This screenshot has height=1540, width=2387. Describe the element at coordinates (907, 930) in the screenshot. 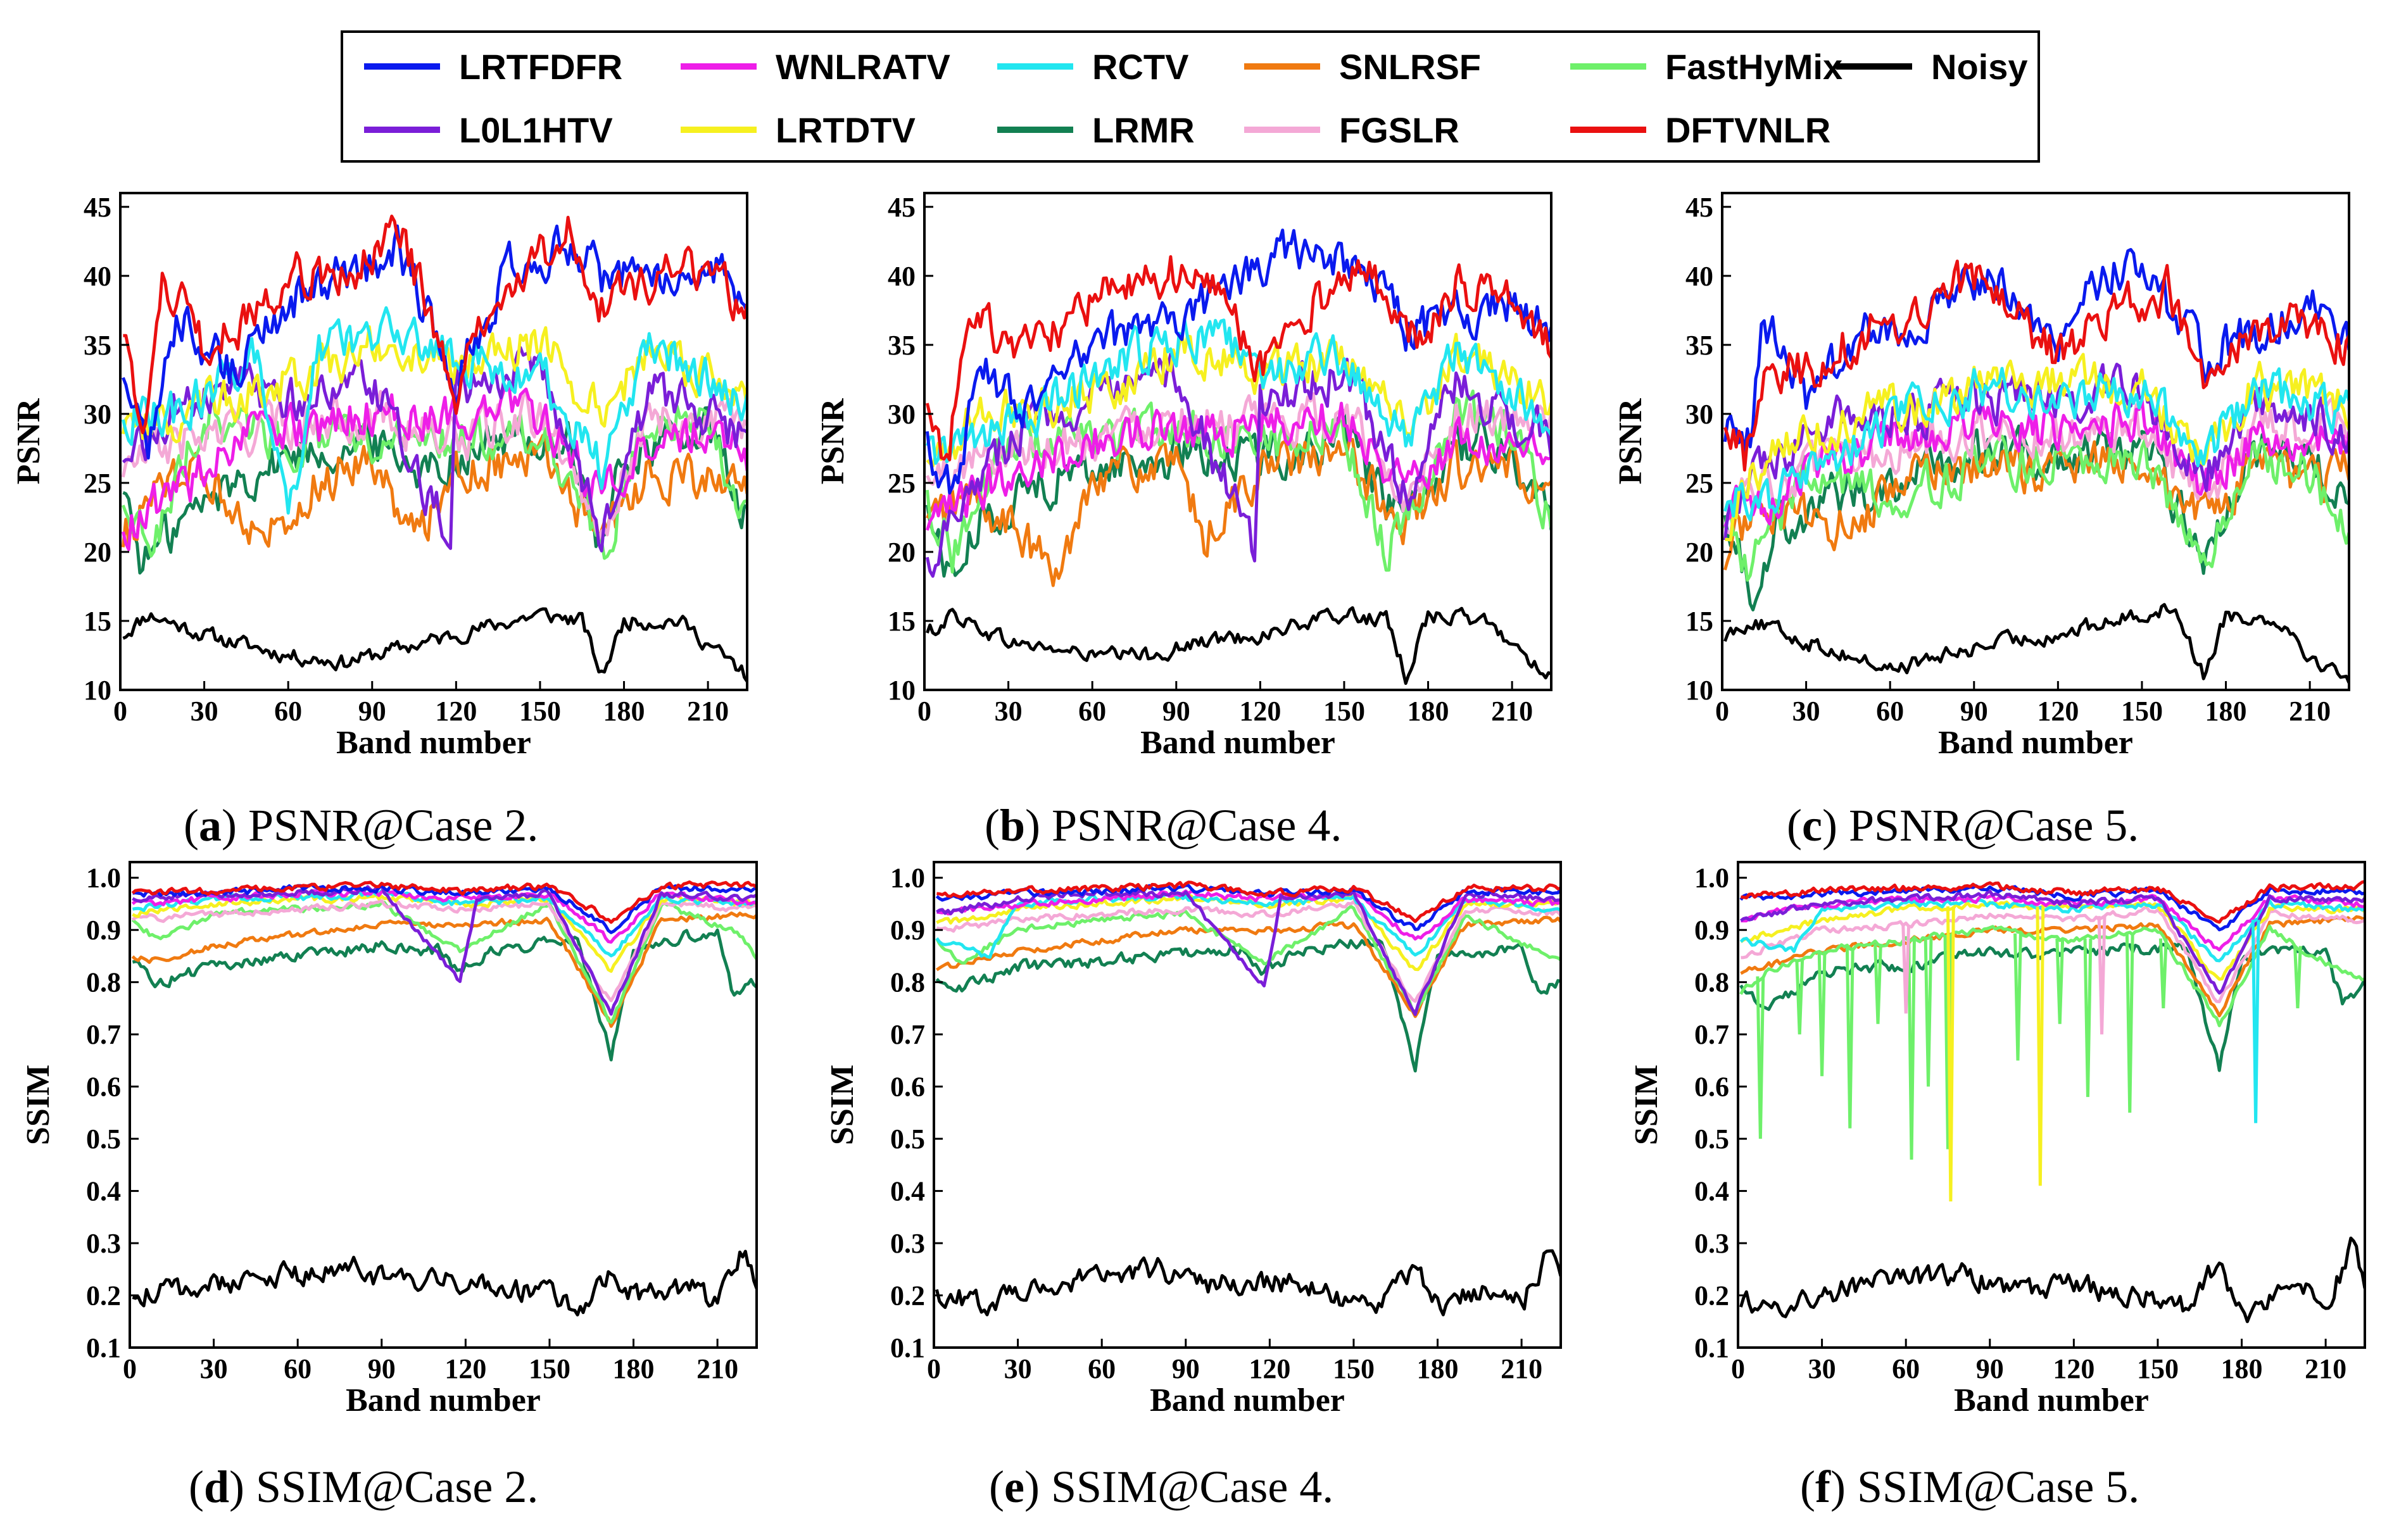

I see `y-tick-label-e-8: 0.9` at that location.